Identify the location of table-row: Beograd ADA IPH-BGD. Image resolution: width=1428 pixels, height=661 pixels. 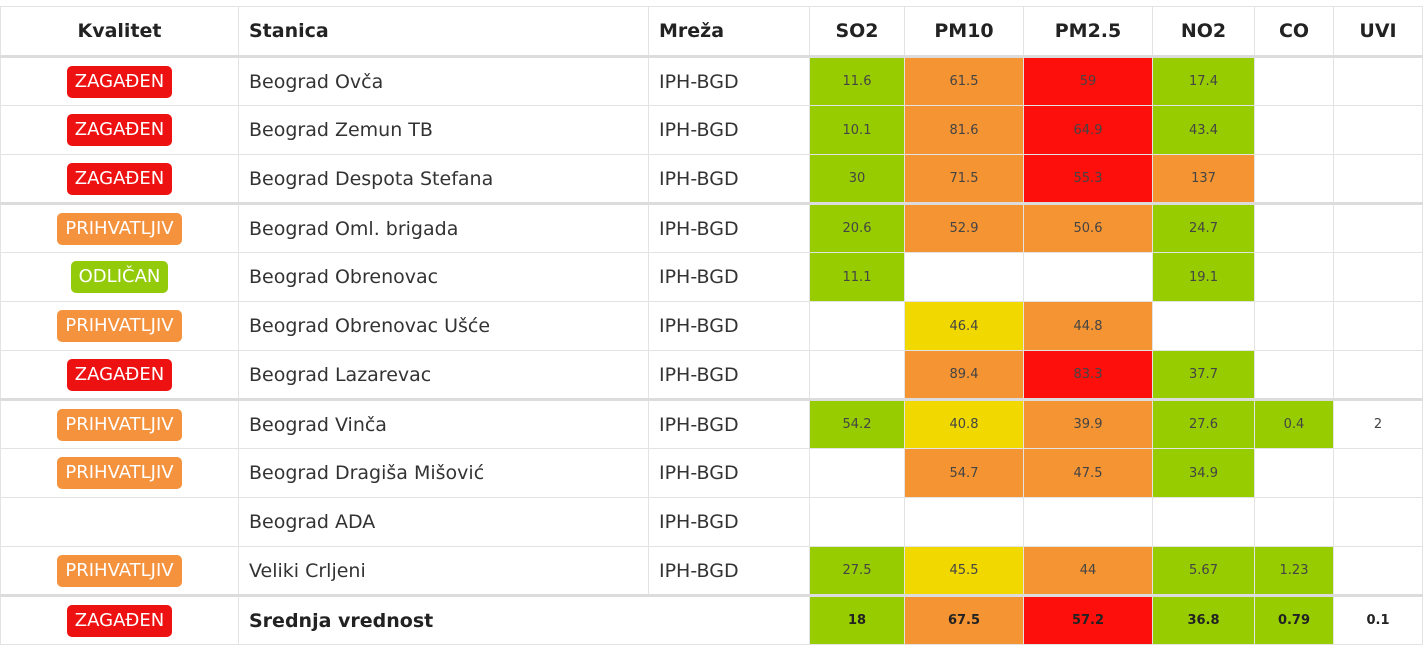
(711, 522).